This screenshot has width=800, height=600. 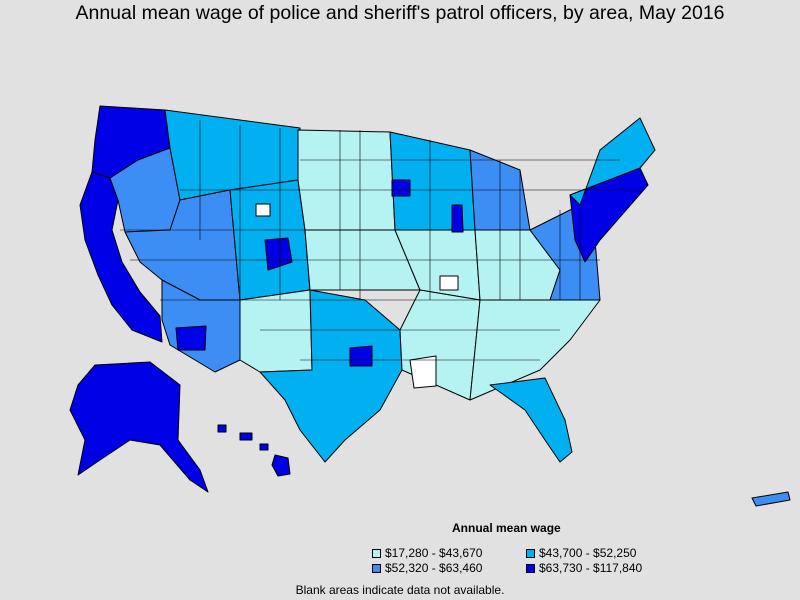 I want to click on region-puerto-rico, so click(x=771, y=499).